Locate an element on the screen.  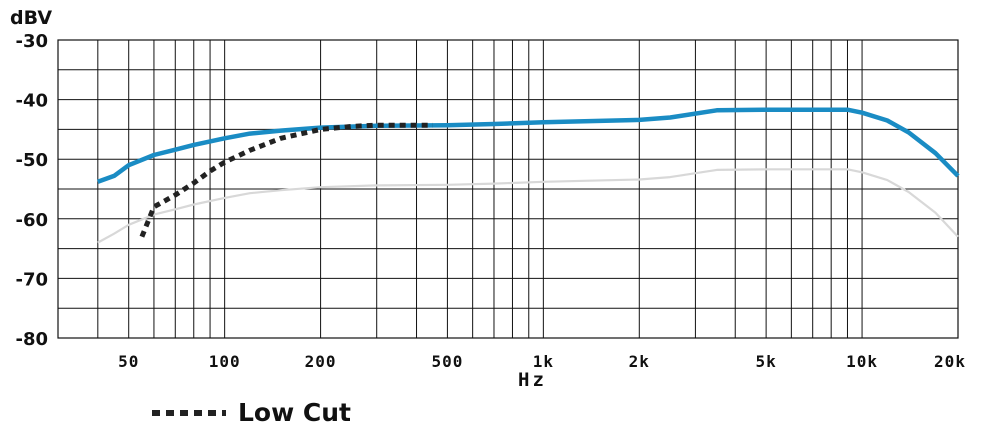
y-tick-label: -60 is located at coordinates (31, 220).